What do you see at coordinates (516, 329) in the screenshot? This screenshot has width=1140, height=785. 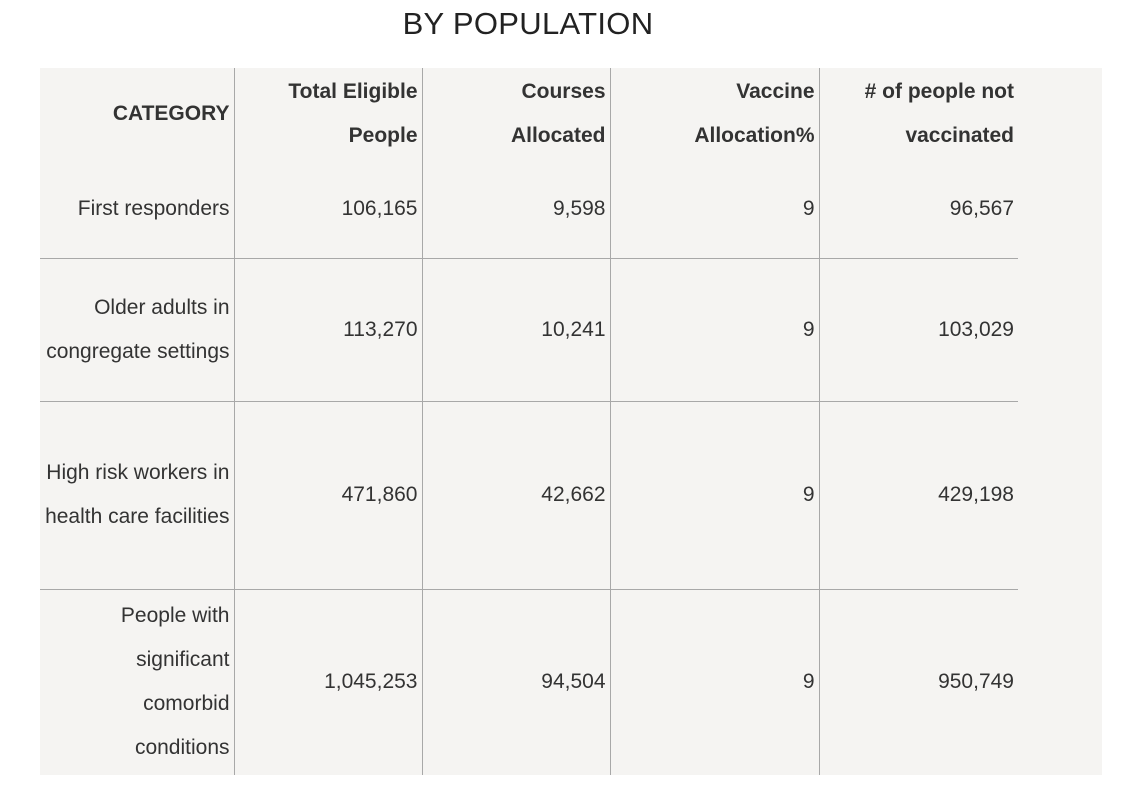 I see `cell-courses-allocated: 10,241` at bounding box center [516, 329].